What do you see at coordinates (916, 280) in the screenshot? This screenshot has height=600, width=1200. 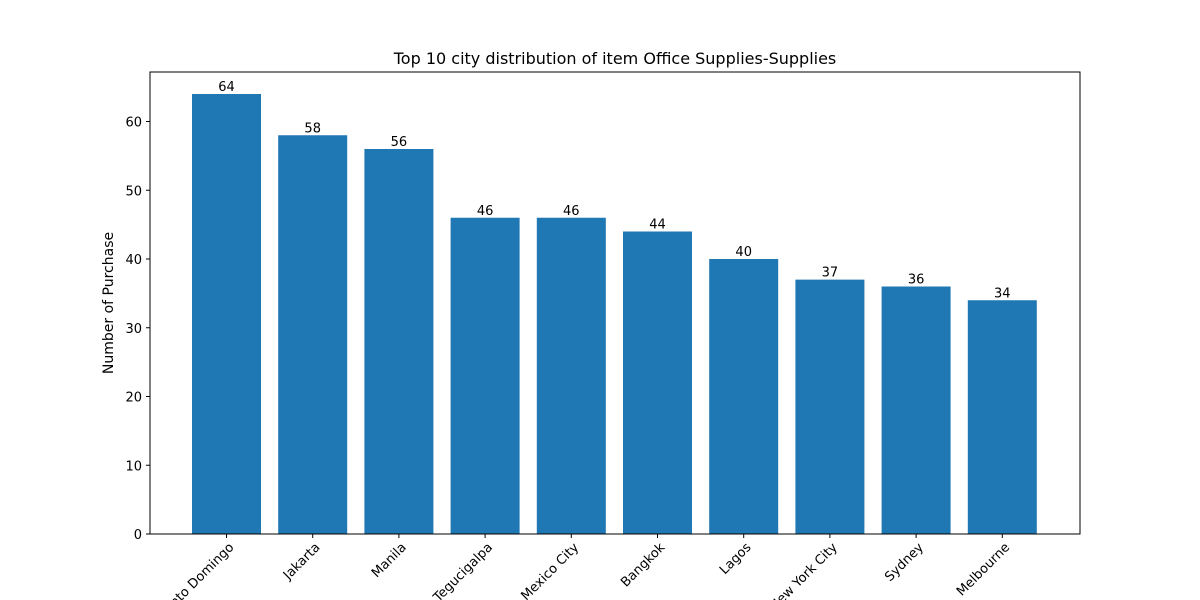 I see `bar-value-label: 36` at bounding box center [916, 280].